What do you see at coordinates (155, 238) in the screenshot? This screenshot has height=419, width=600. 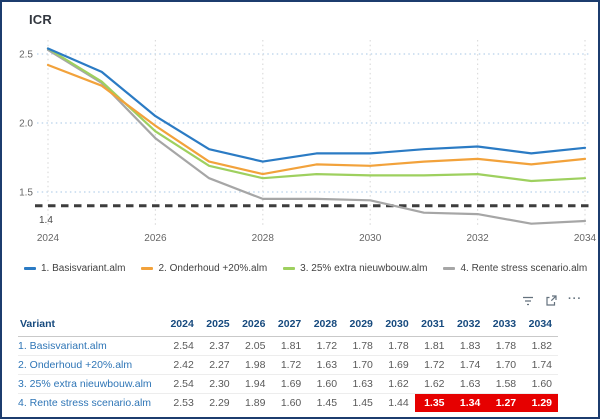 I see `x-axis-label: 2026` at bounding box center [155, 238].